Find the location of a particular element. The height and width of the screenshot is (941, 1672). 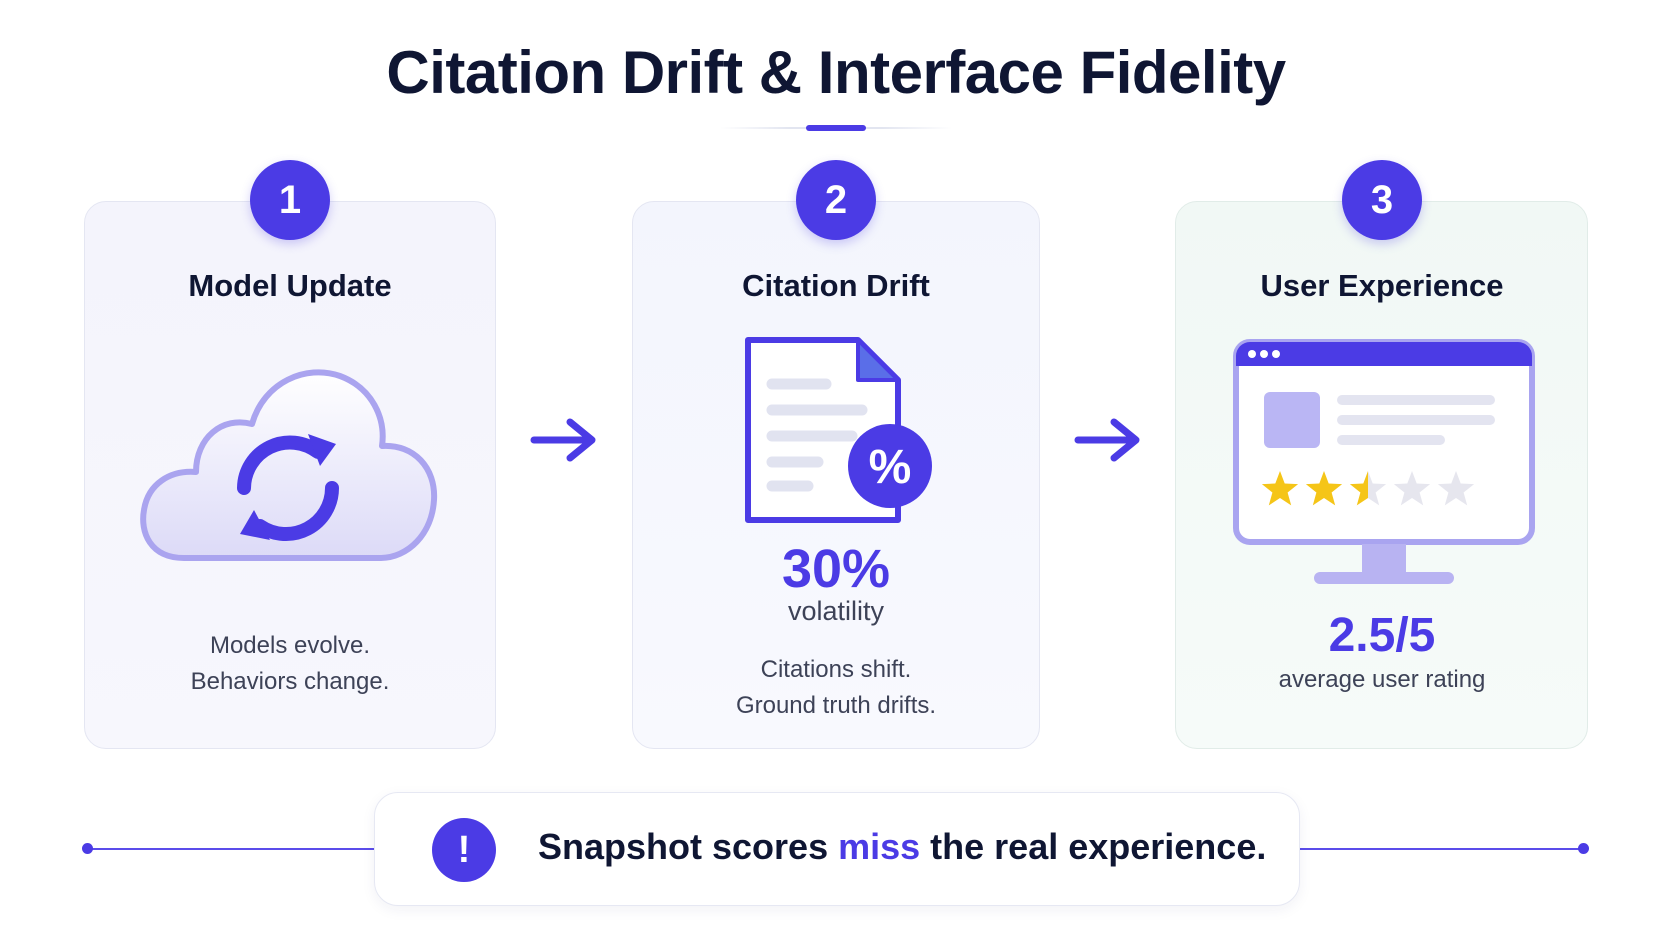

callout-line-left is located at coordinates (233, 849).